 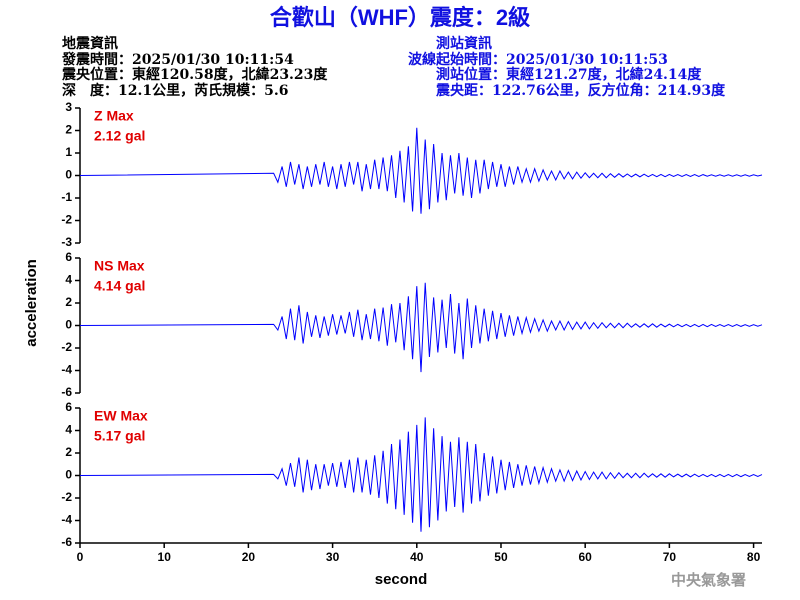 I want to click on y-axis-label: acceleration, so click(x=31, y=303).